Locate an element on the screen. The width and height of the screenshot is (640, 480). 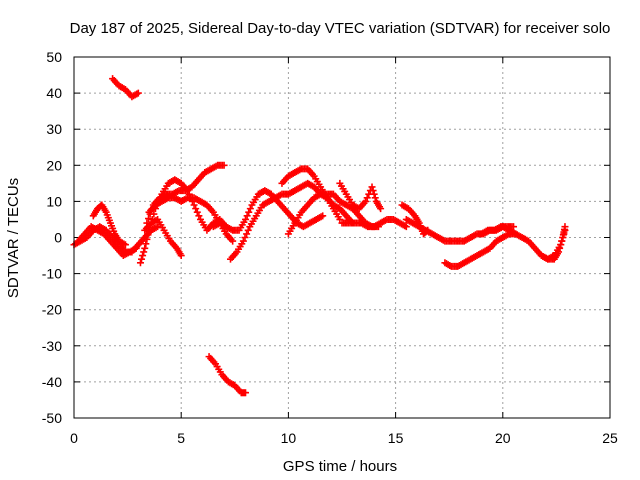
series-sat-g is located at coordinates (163, 237).